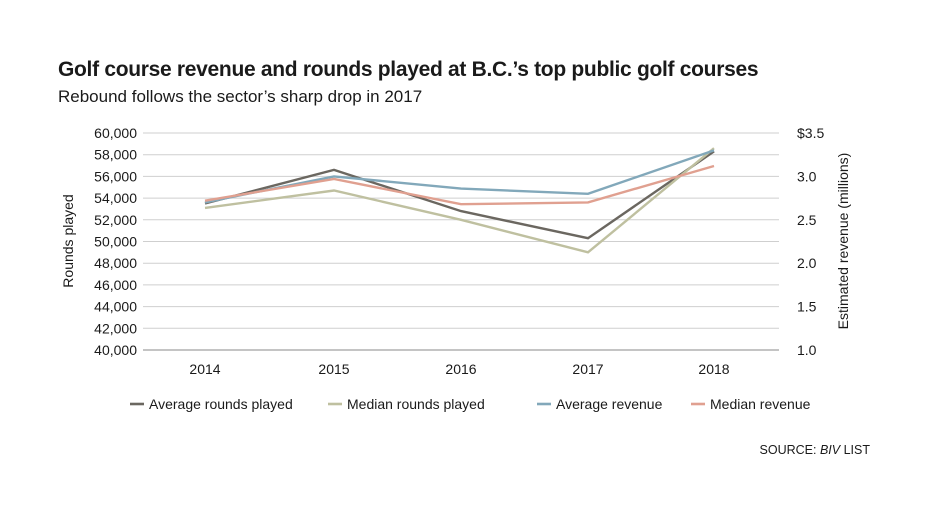  Describe the element at coordinates (204, 369) in the screenshot. I see `x-tick-label-2014: 2014` at that location.